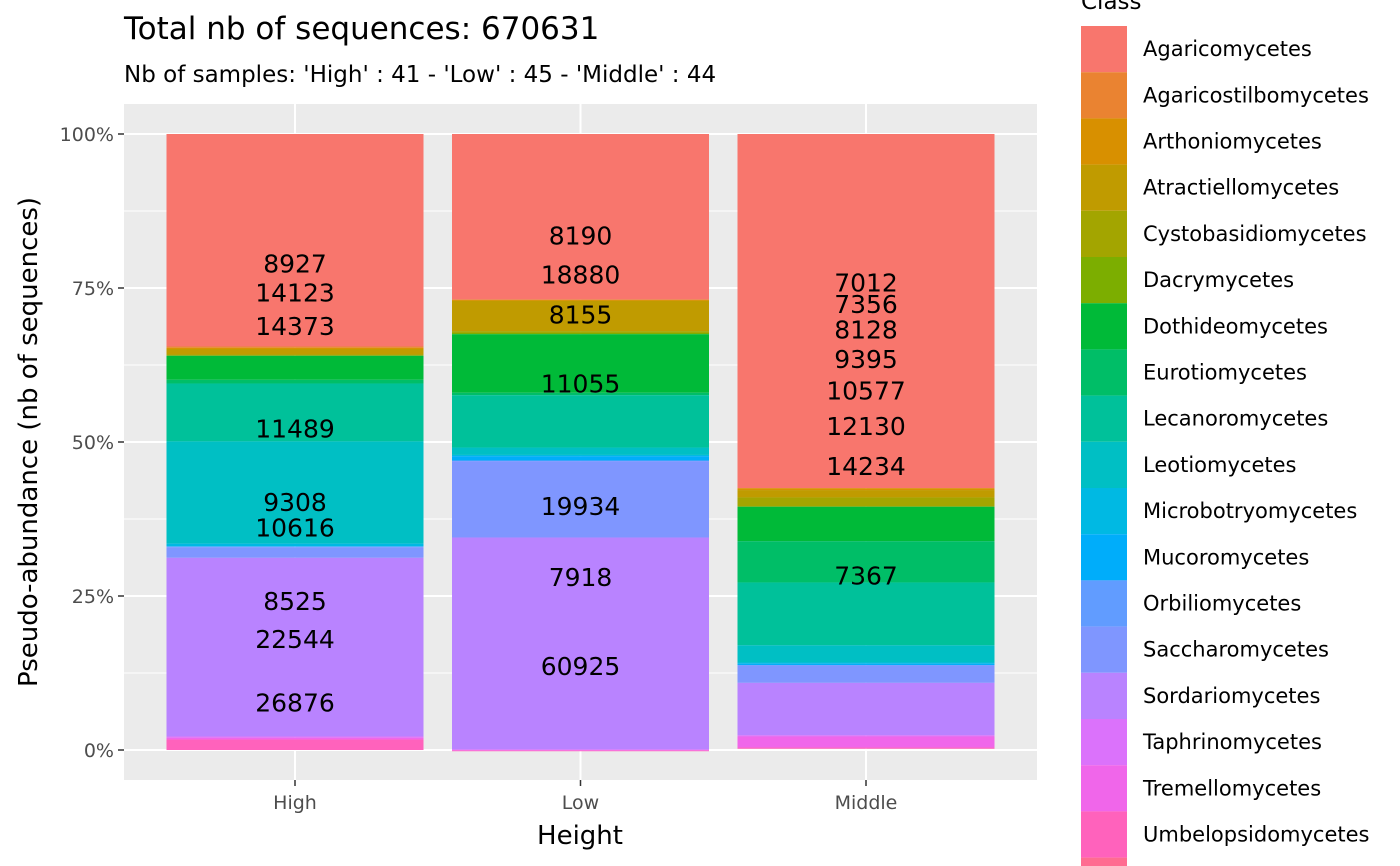 The height and width of the screenshot is (866, 1400). What do you see at coordinates (866, 576) in the screenshot?
I see `data-label: 7367` at bounding box center [866, 576].